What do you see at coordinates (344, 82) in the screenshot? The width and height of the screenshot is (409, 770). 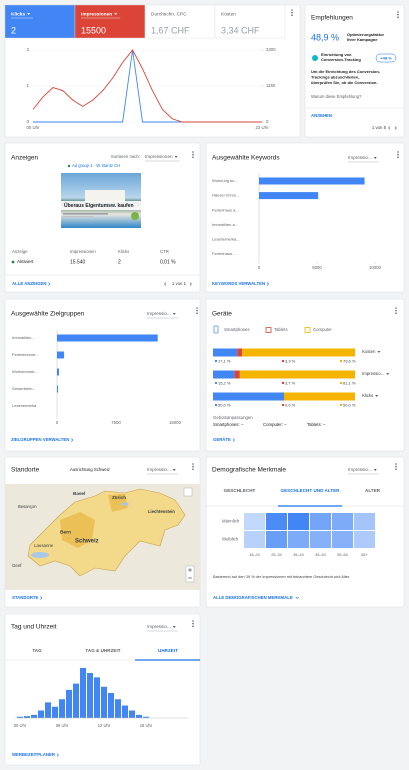 I see `description: überprüfen Sie, ob die Conversion-` at bounding box center [344, 82].